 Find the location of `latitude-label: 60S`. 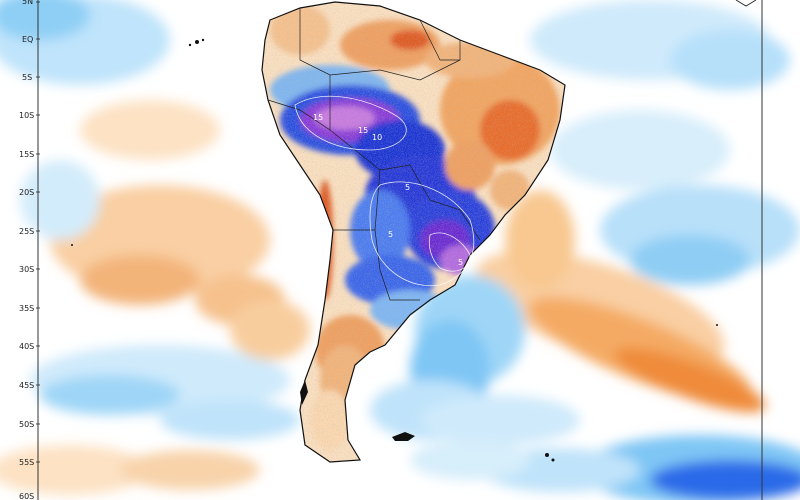

latitude-label: 60S is located at coordinates (26, 496).